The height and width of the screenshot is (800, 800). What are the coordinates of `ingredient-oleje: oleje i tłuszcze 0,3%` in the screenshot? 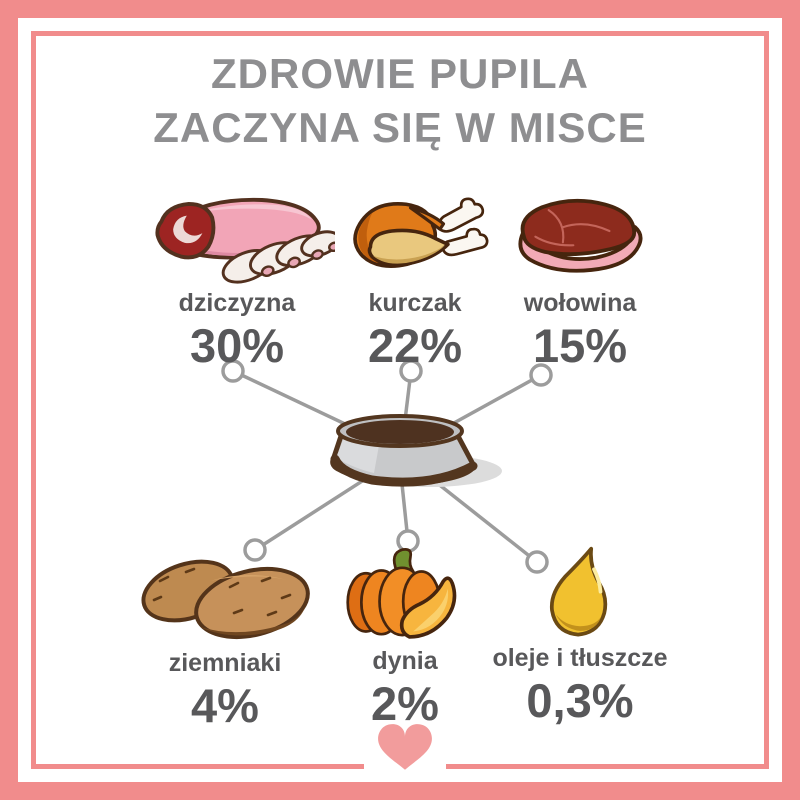 It's located at (580, 635).